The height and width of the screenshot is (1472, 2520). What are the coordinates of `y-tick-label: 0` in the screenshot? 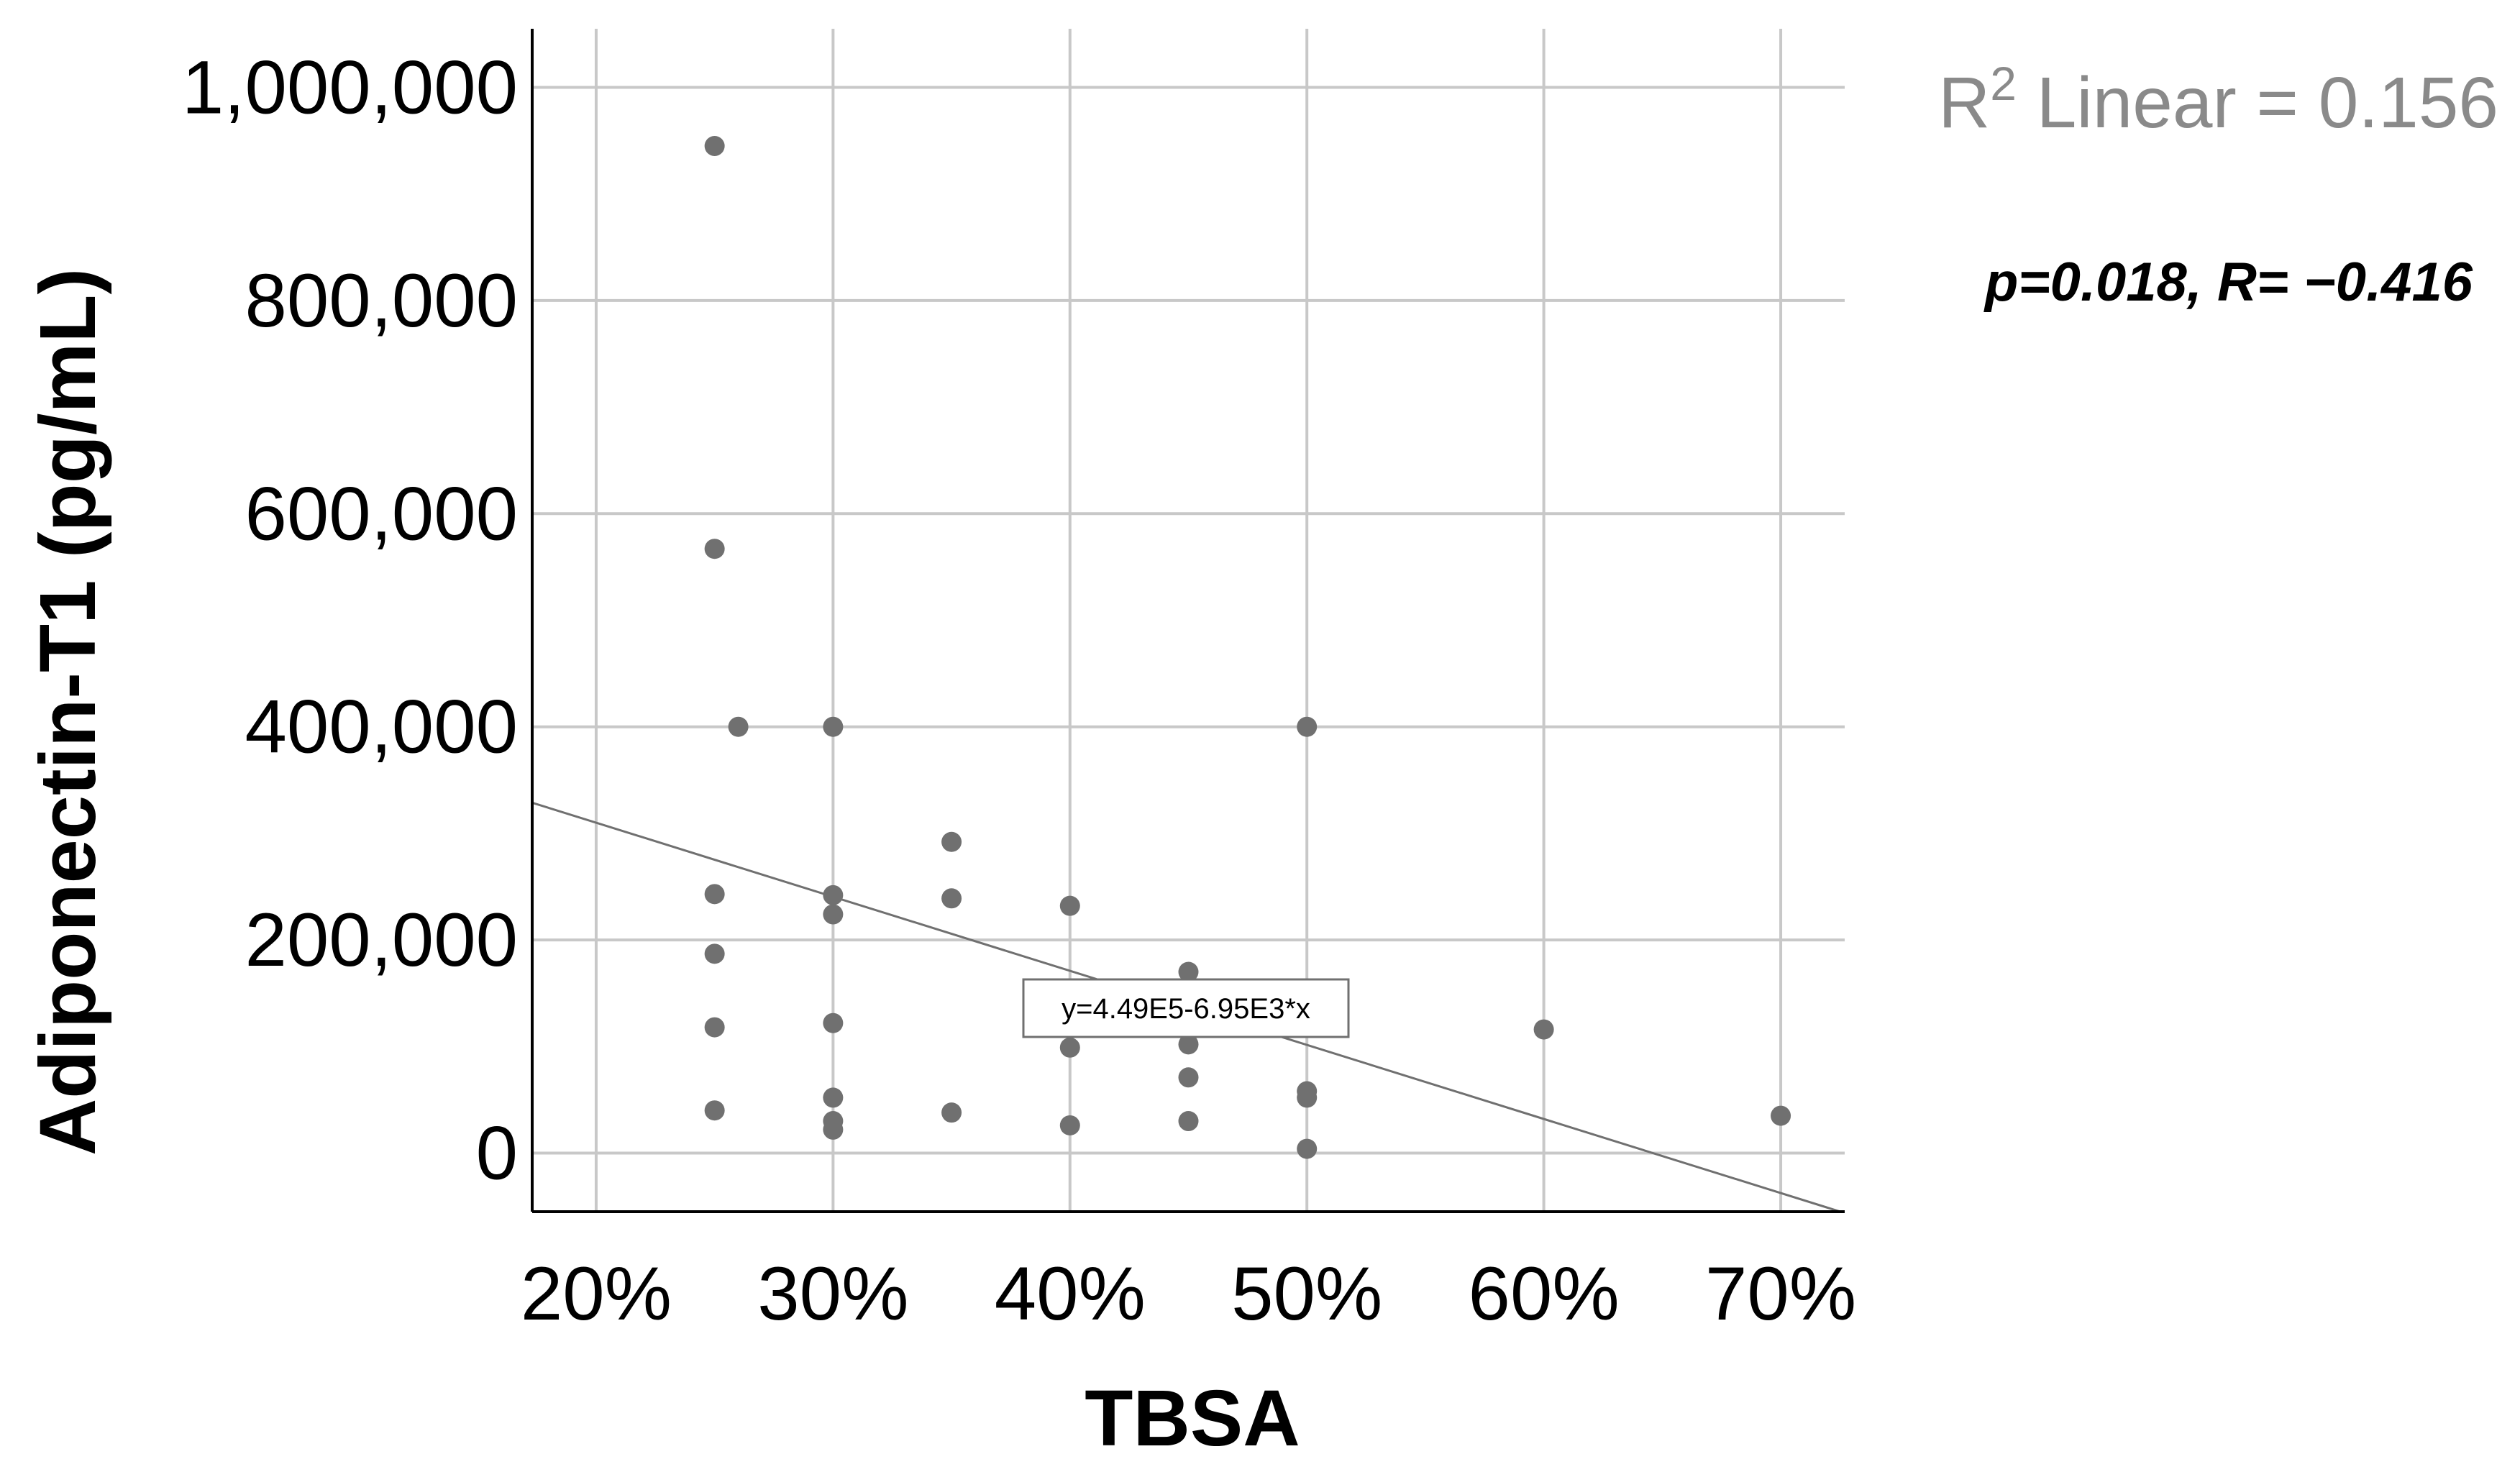 It's located at (497, 1153).